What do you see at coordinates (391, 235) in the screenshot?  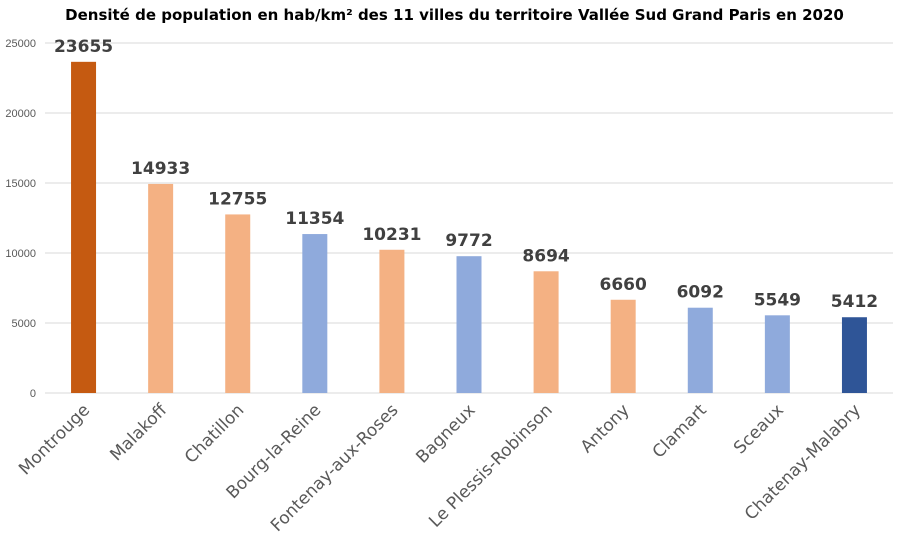 I see `data-label: 10231` at bounding box center [391, 235].